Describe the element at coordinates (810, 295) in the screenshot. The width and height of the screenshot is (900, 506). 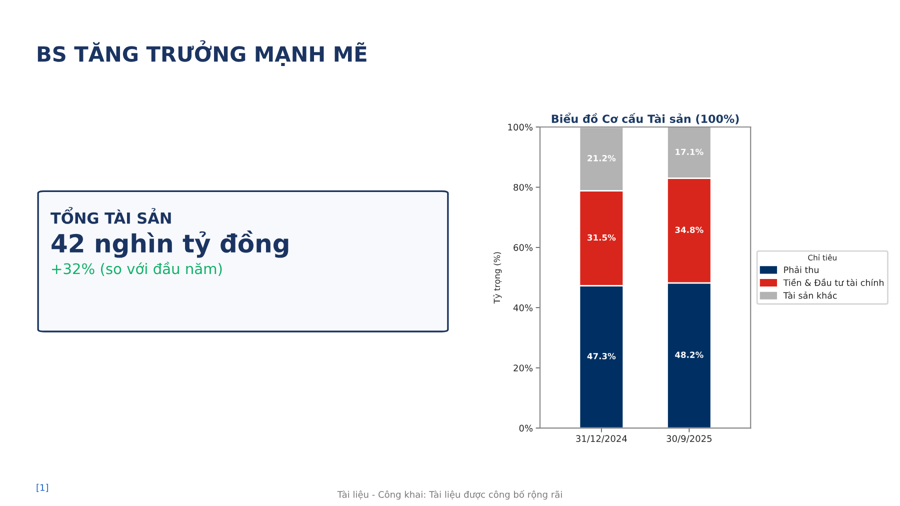
I see `legend-label: Tài sản khác` at that location.